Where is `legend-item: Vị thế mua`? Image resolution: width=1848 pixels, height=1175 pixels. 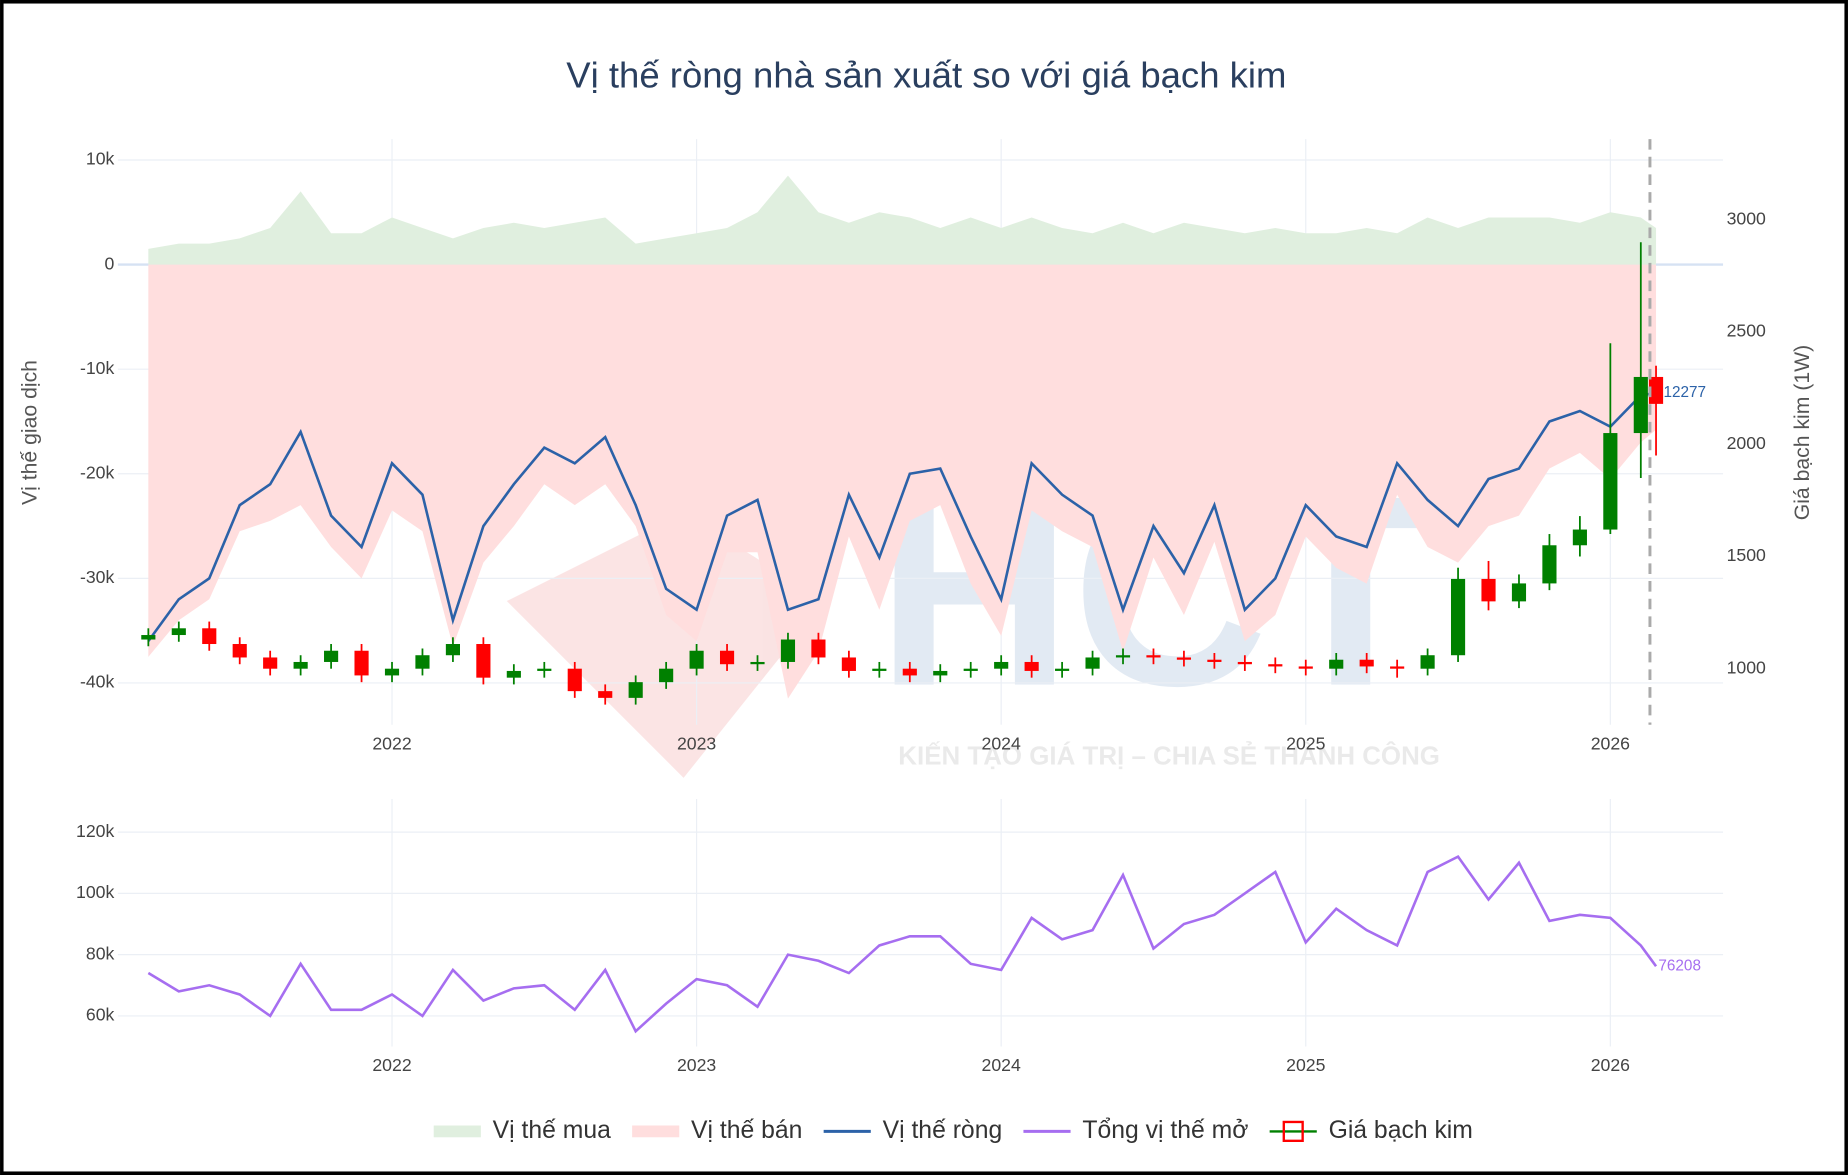 legend-item: Vị thế mua is located at coordinates (522, 1130).